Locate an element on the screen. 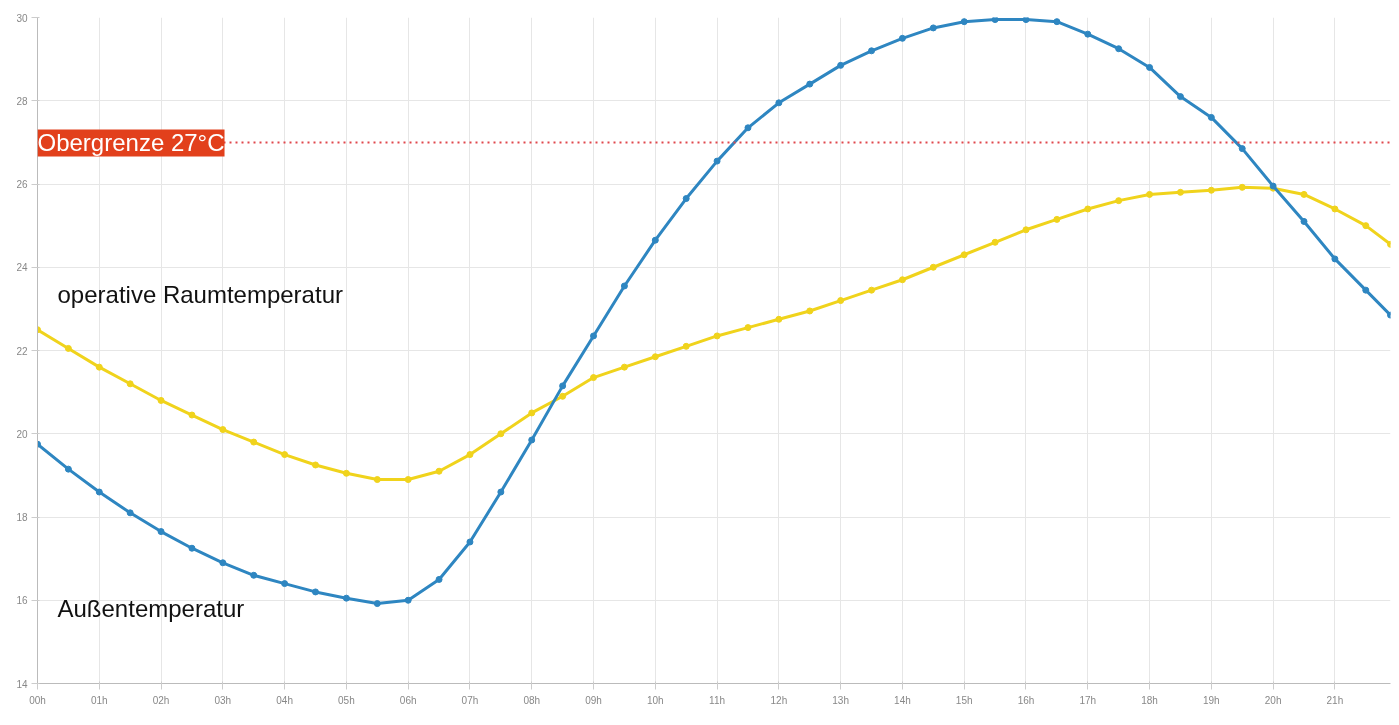  x-tick-label: 17h is located at coordinates (1088, 700).